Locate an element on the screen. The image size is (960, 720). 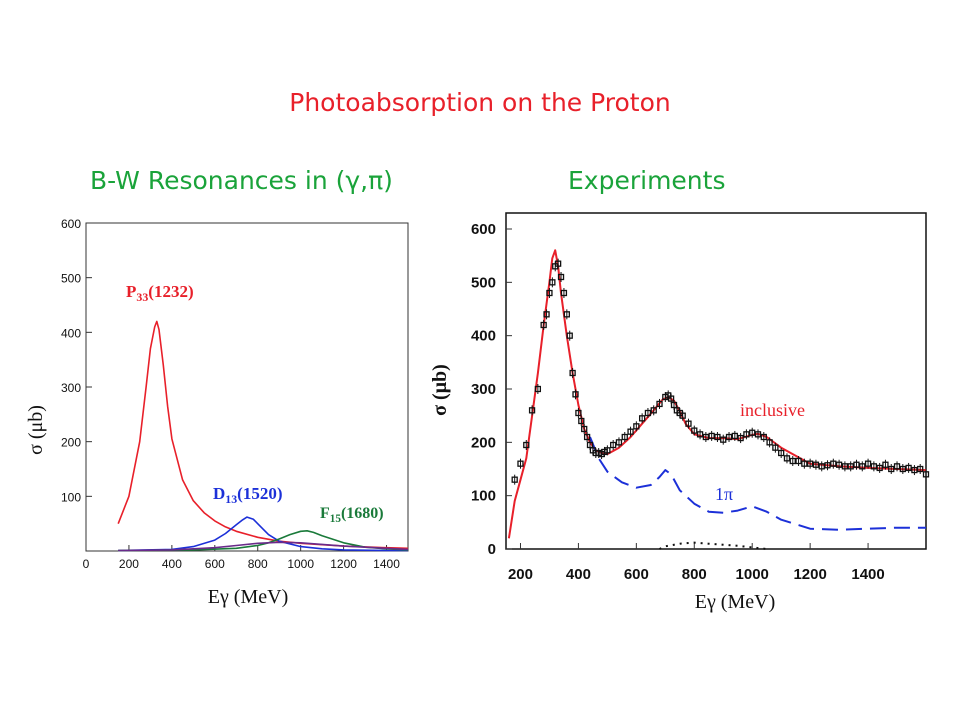
series-annotation: F15(1680) is located at coordinates (352, 515).